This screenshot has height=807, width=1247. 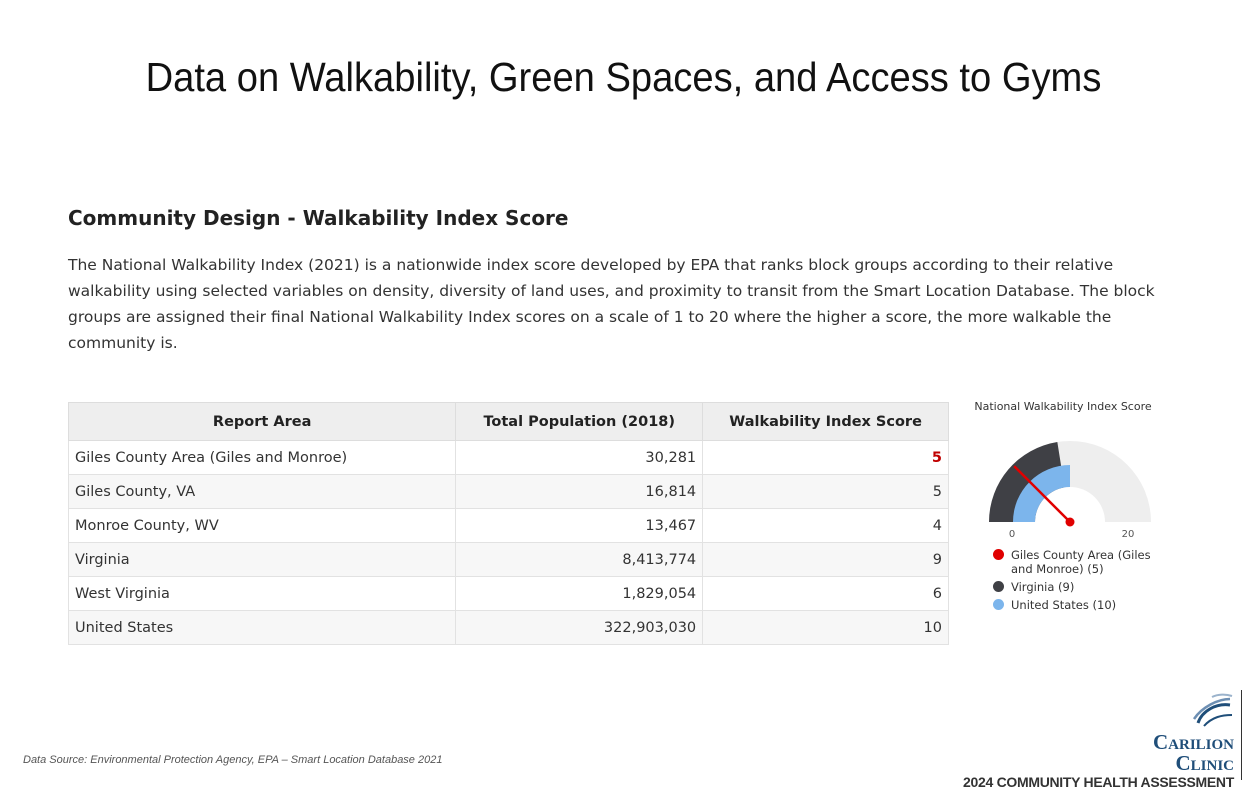 I want to click on table-row: Monroe County, WV 13,467 4, so click(x=508, y=525).